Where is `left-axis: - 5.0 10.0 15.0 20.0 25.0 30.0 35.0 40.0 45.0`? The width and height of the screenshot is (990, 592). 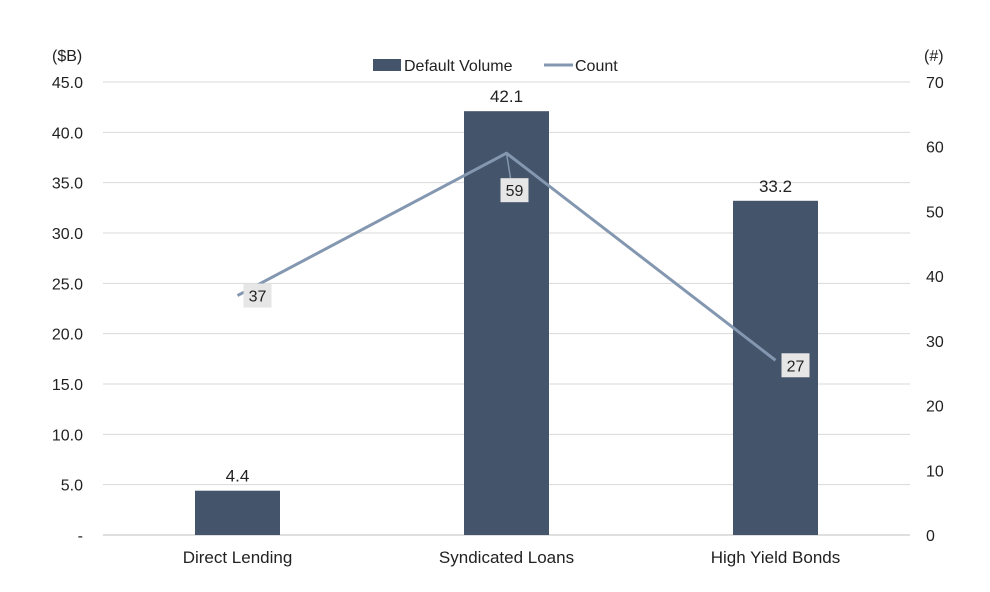 left-axis: - 5.0 10.0 15.0 20.0 25.0 30.0 35.0 40.0 45.0 is located at coordinates (67, 310).